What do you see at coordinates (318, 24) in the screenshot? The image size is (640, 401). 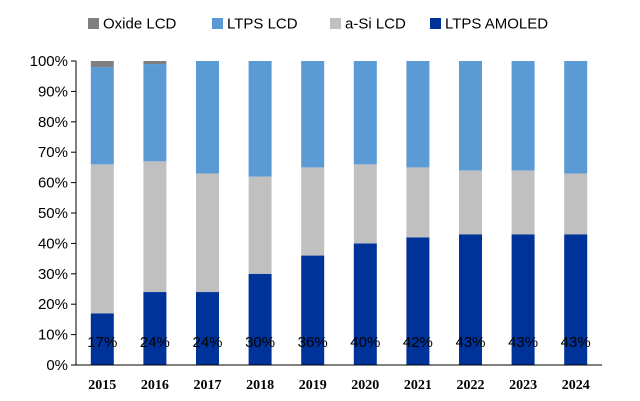 I see `legend: Oxide LCD LTPS LCD a-Si LCD LTPS AMOLED` at bounding box center [318, 24].